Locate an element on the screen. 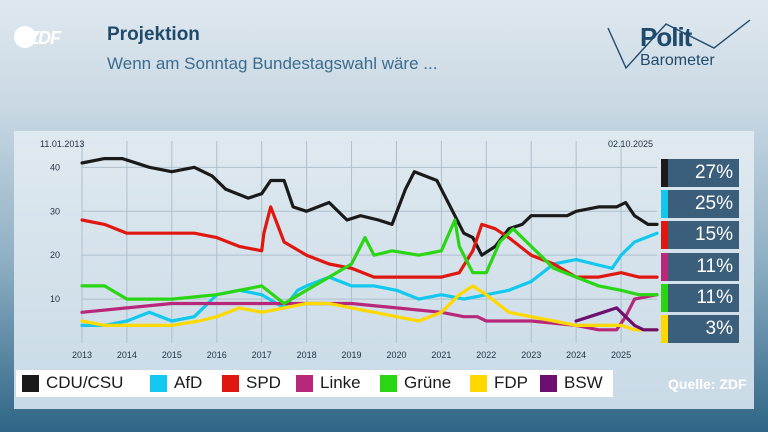 This screenshot has height=432, width=768. legend-label-gruene: Grüne is located at coordinates (428, 382).